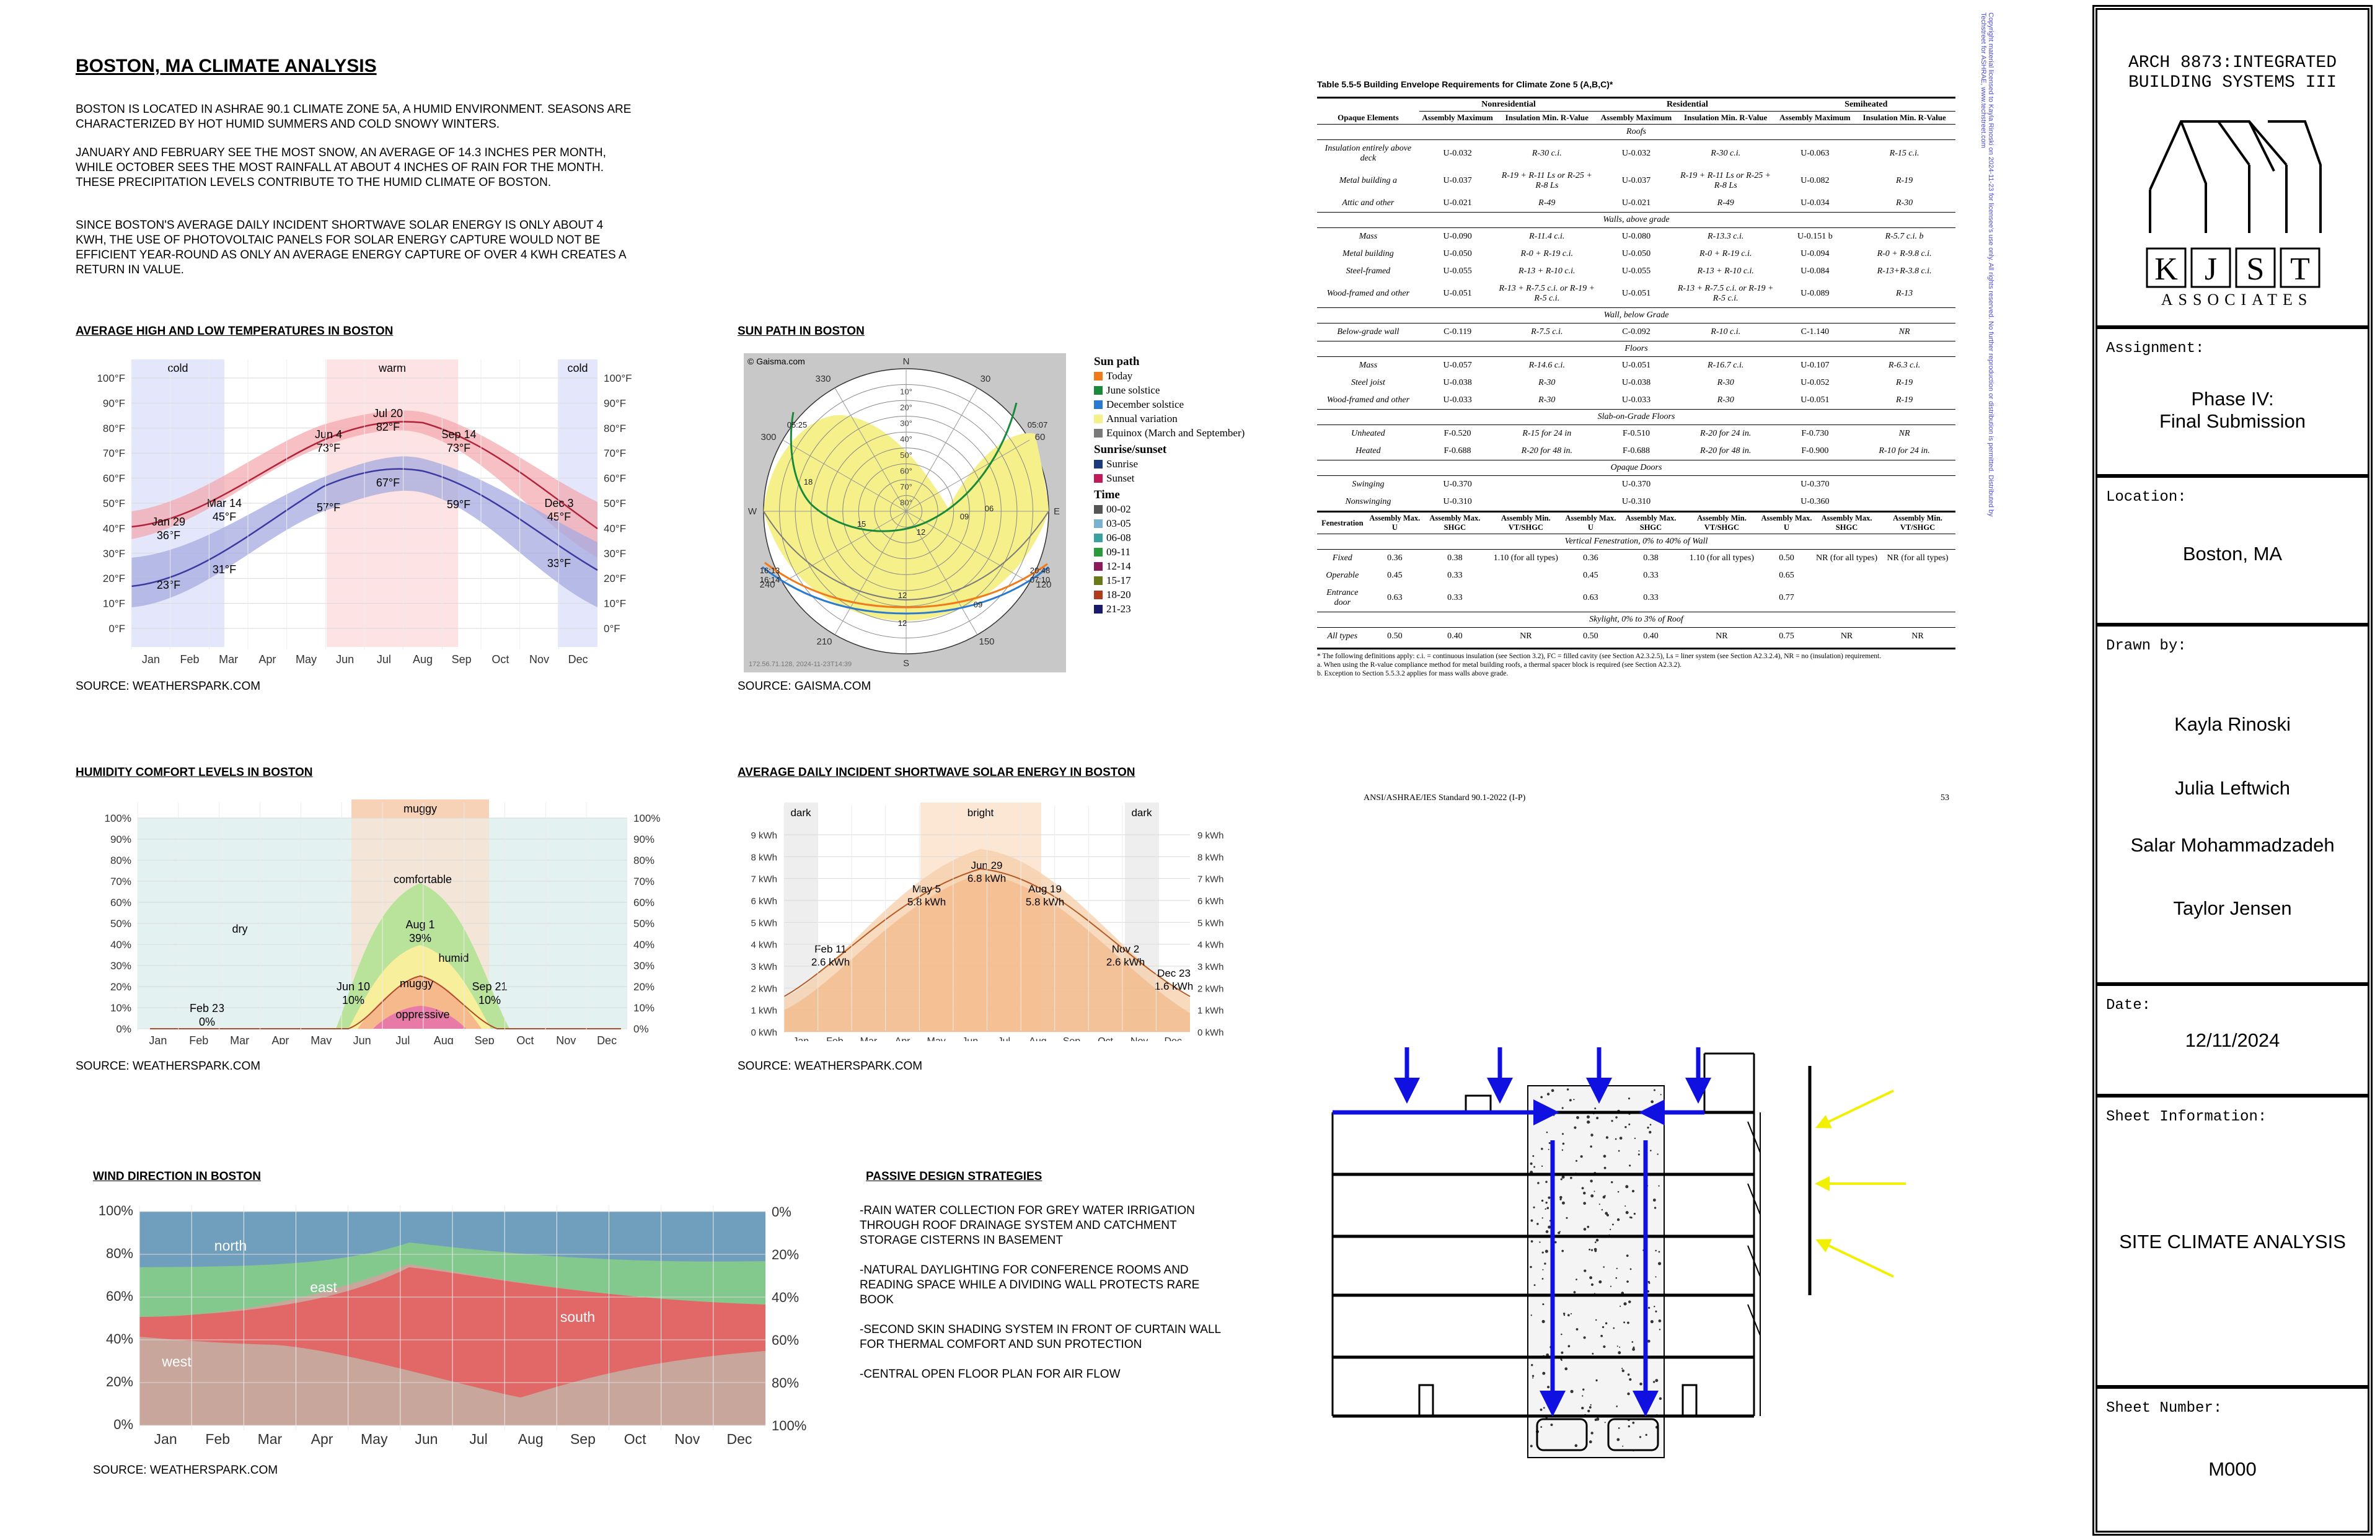 The image size is (2380, 1540). Describe the element at coordinates (1457, 332) in the screenshot. I see `ashrae-cell: C-0.119` at that location.